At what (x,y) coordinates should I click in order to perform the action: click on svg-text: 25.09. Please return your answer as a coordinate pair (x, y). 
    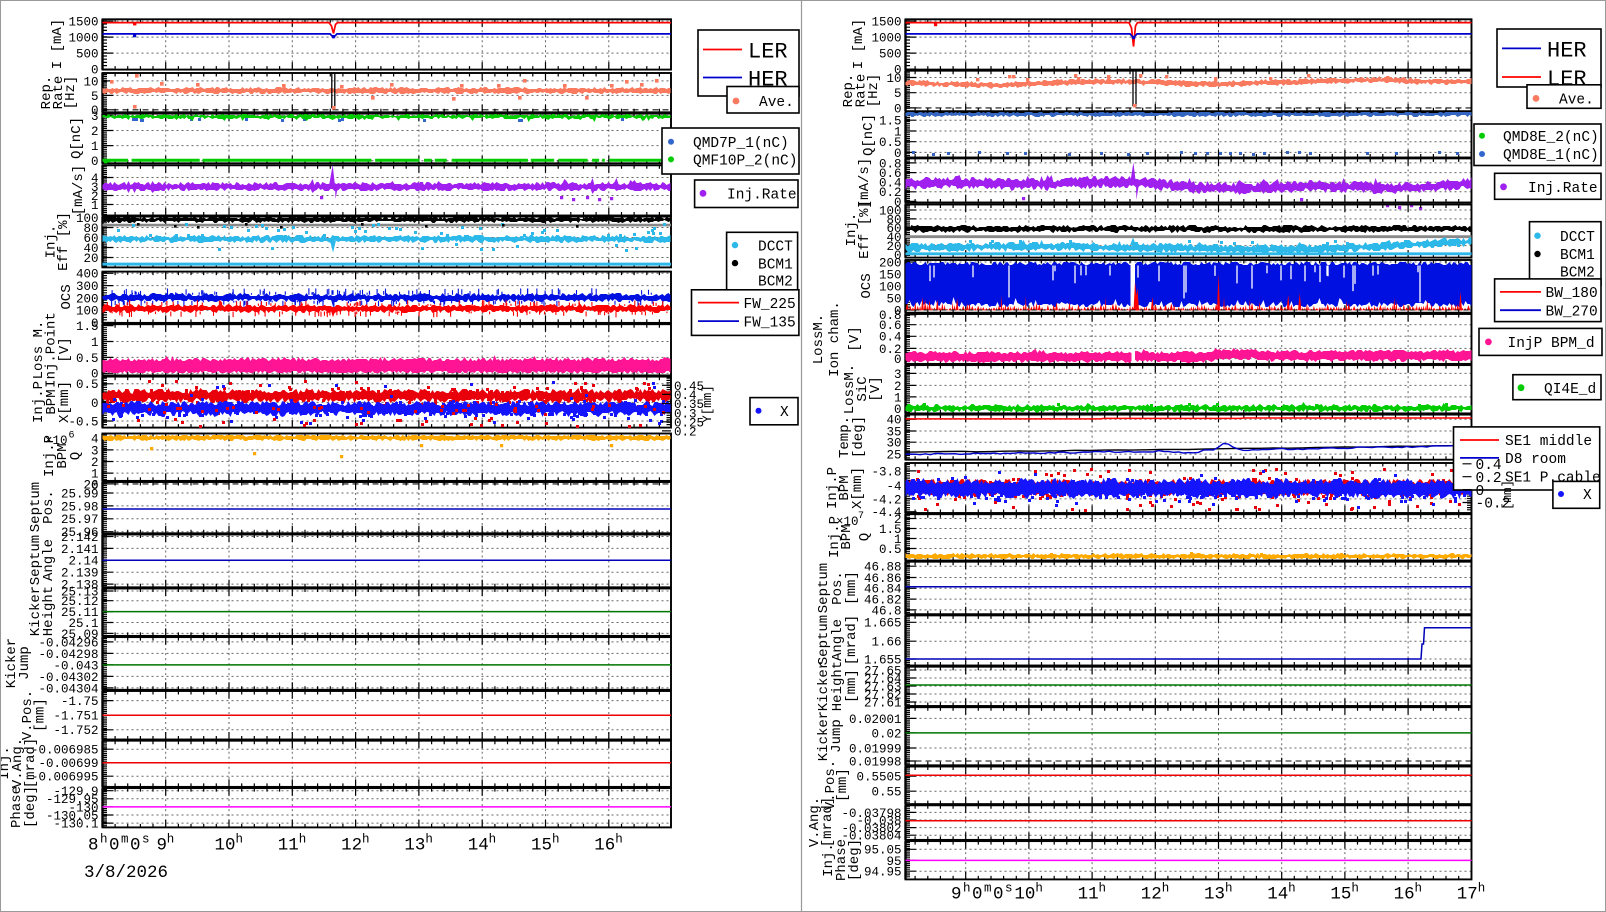
    Looking at the image, I should click on (80, 635).